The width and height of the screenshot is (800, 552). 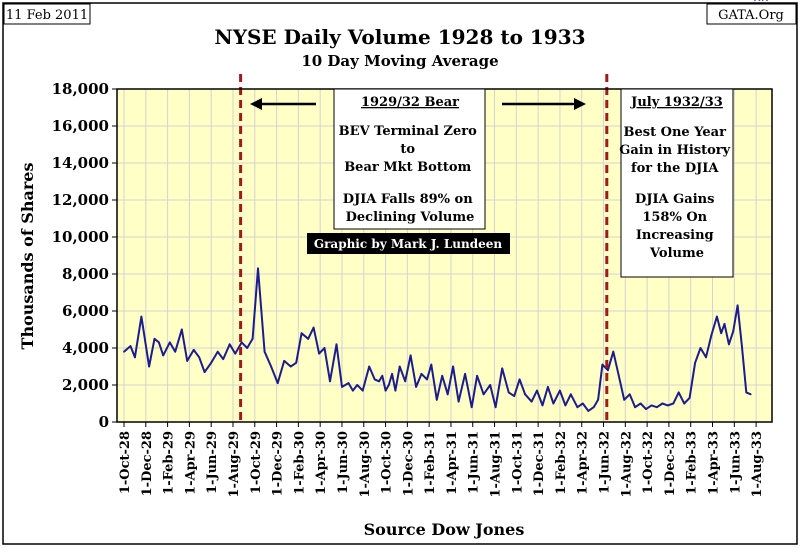 What do you see at coordinates (212, 462) in the screenshot?
I see `x-tick-label: 1-Jun-29` at bounding box center [212, 462].